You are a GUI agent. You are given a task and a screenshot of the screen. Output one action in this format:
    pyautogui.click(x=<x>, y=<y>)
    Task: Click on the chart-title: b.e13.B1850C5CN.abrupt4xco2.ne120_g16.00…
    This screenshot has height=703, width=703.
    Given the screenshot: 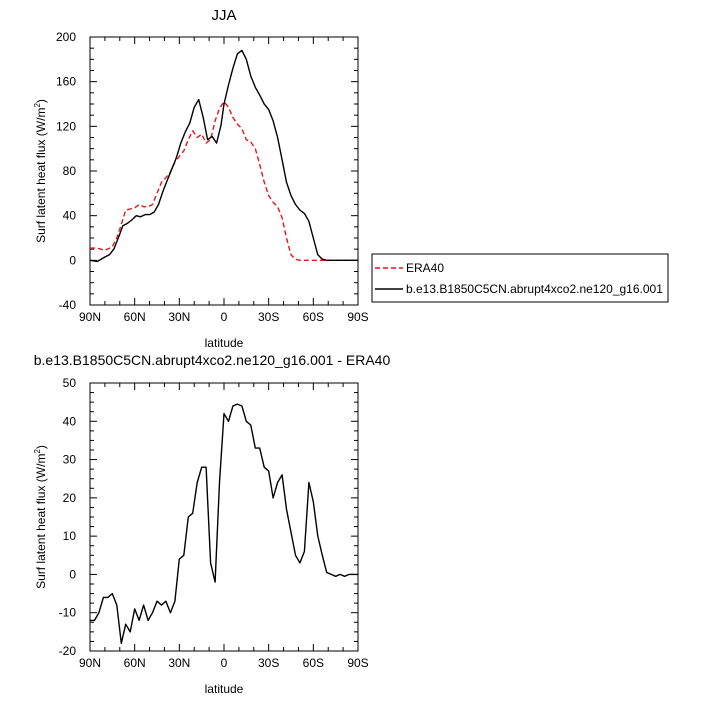 What is the action you would take?
    pyautogui.click(x=212, y=360)
    